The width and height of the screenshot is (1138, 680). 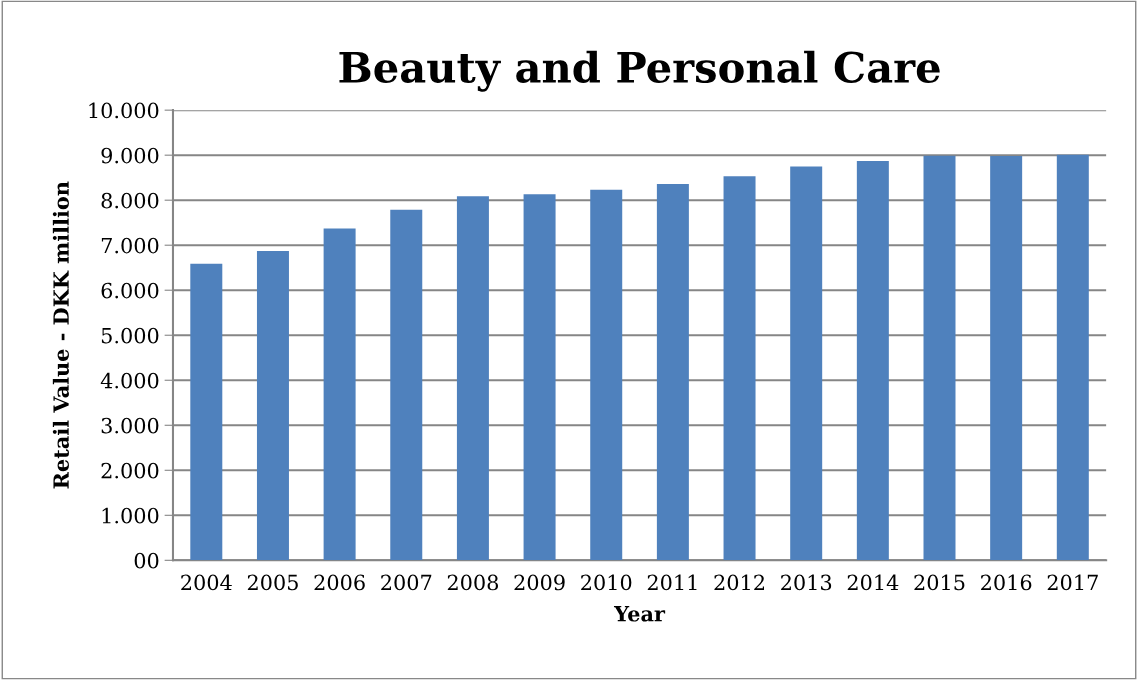 What do you see at coordinates (130, 245) in the screenshot?
I see `y-tick-label: 7.000` at bounding box center [130, 245].